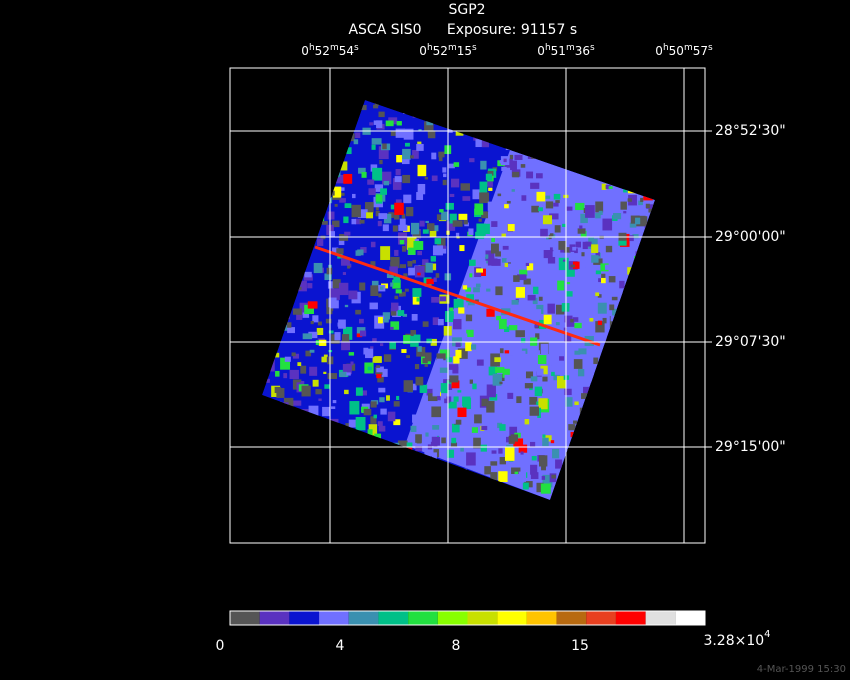 The height and width of the screenshot is (680, 850). I want to click on colorbar-segment, so click(452, 618).